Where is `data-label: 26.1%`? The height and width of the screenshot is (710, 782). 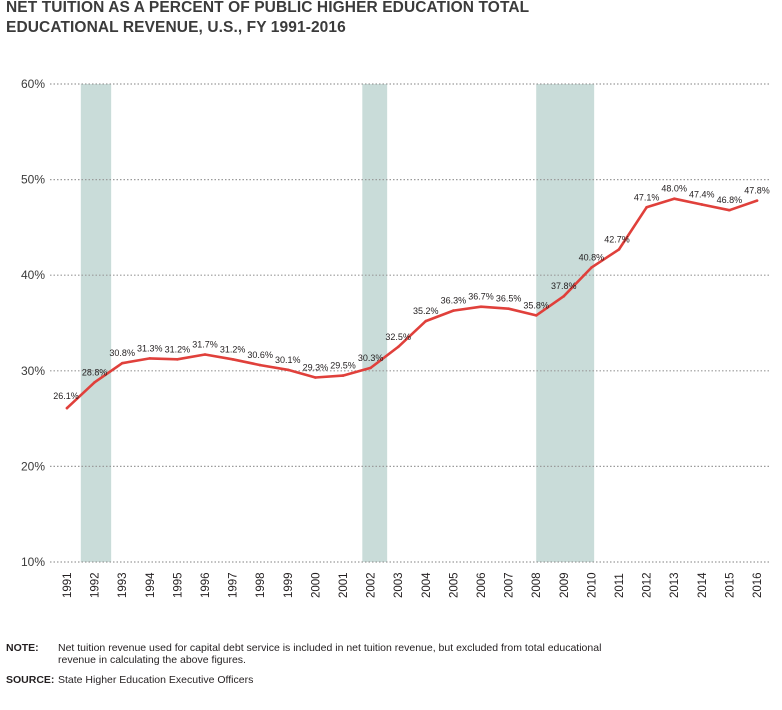 data-label: 26.1% is located at coordinates (66, 396).